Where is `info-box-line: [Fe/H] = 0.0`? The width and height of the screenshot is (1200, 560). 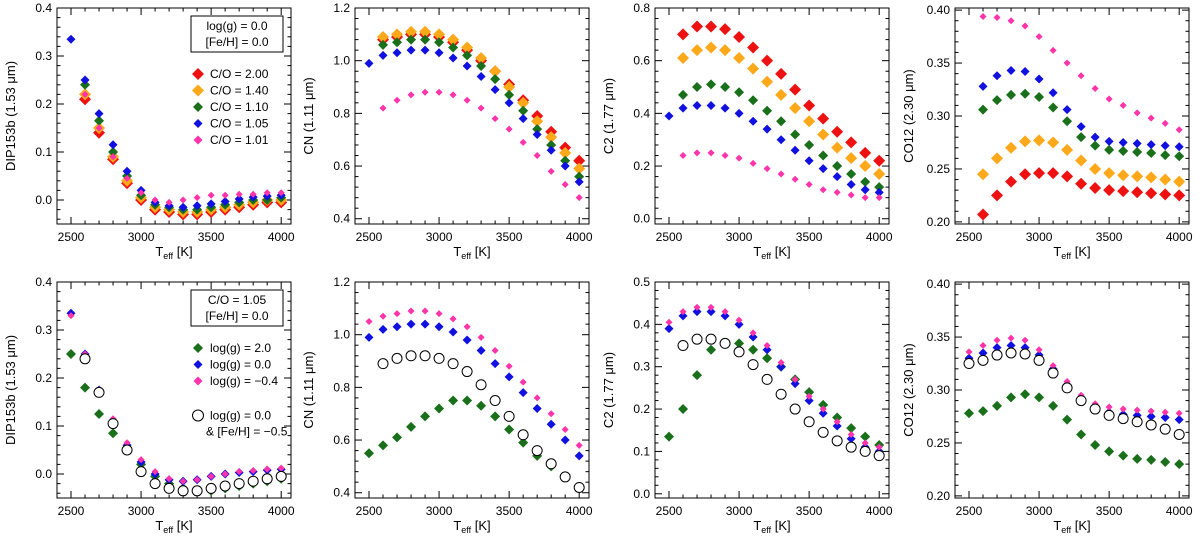
info-box-line: [Fe/H] = 0.0 is located at coordinates (236, 42).